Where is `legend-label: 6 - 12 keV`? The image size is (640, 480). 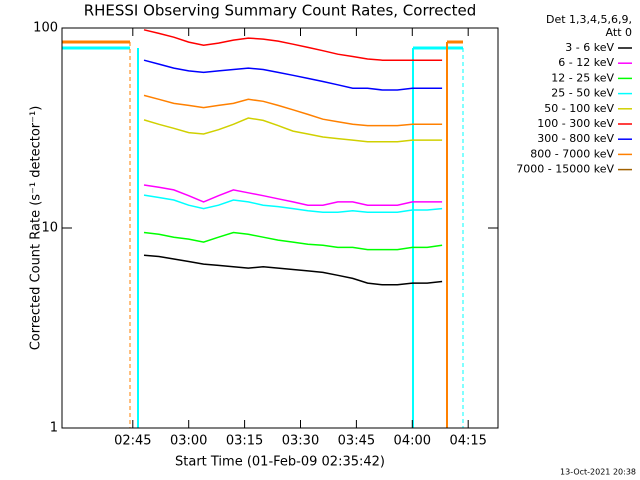 legend-label: 6 - 12 keV is located at coordinates (586, 62).